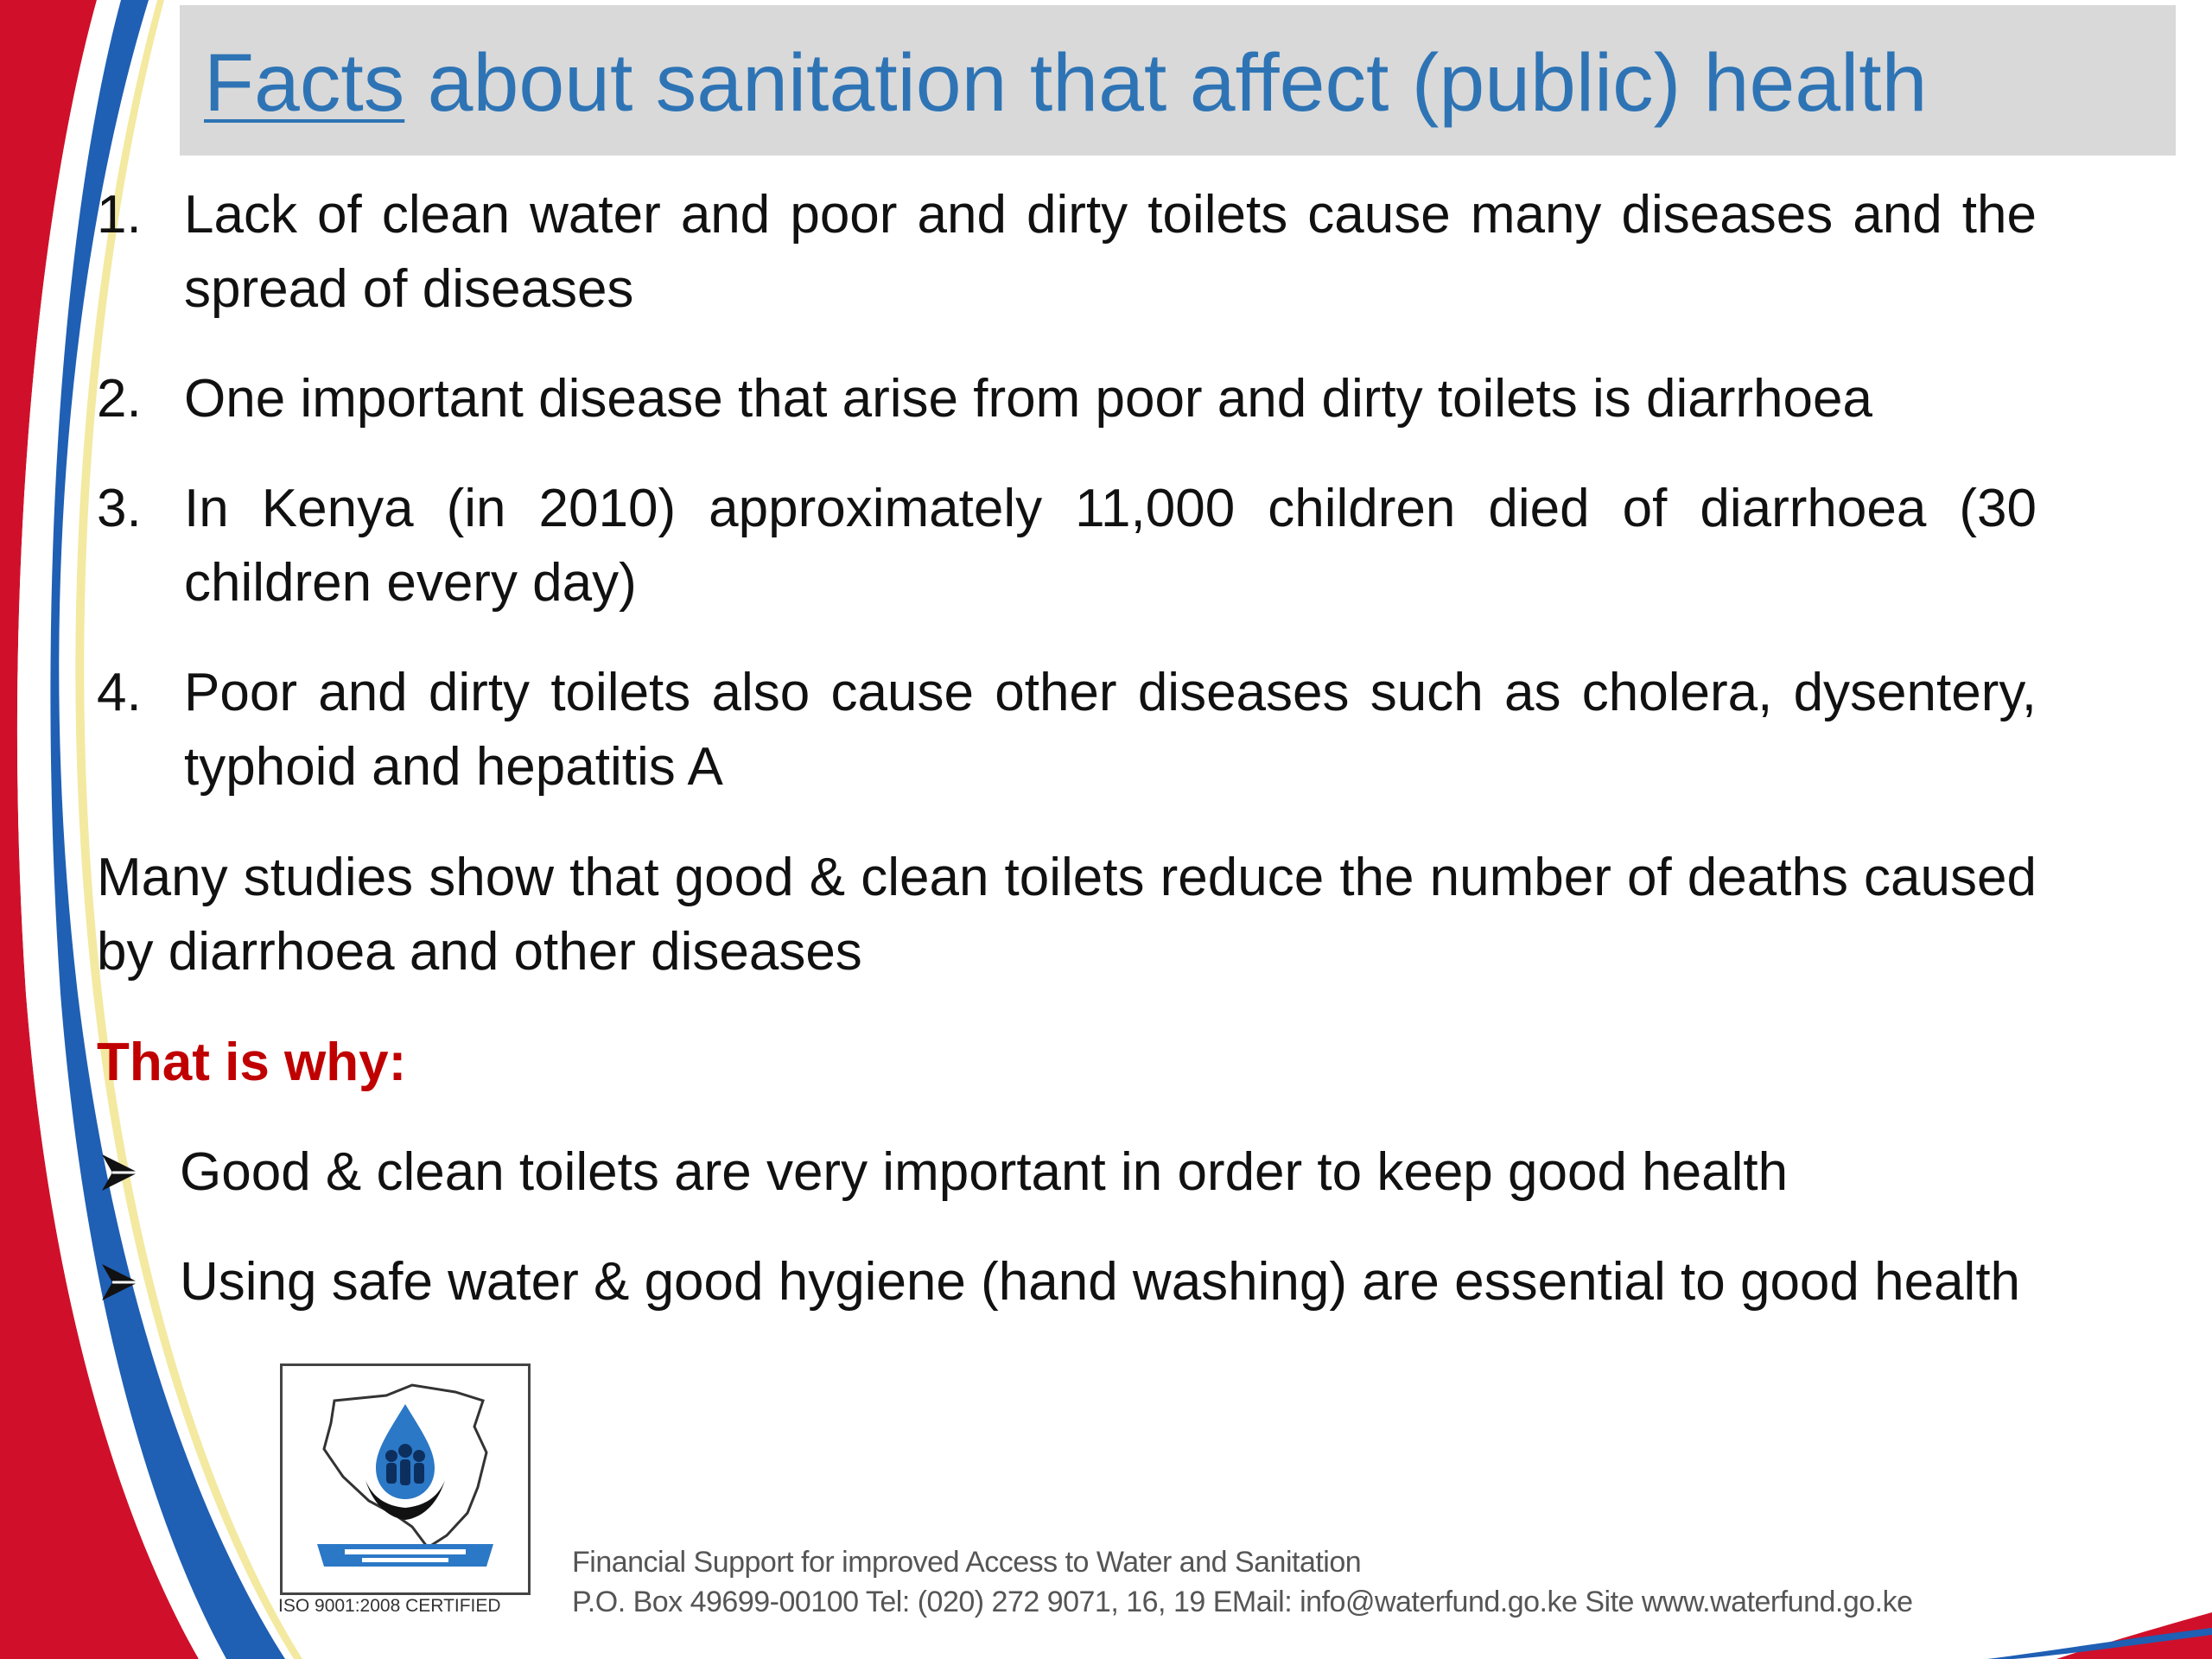 This screenshot has width=2212, height=1659. Describe the element at coordinates (119, 399) in the screenshot. I see `item-number: 2.` at that location.